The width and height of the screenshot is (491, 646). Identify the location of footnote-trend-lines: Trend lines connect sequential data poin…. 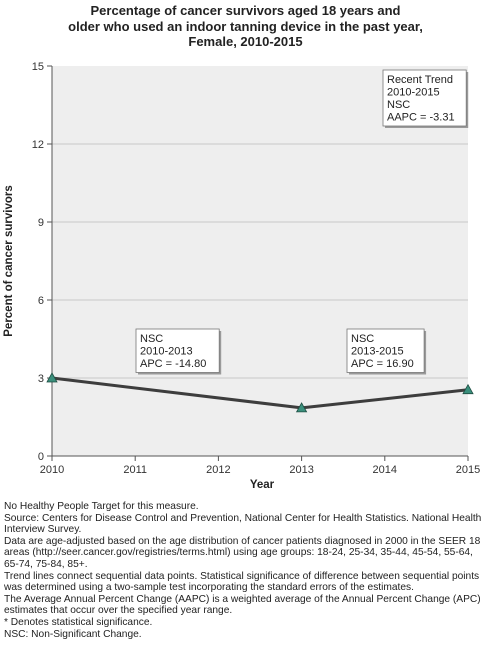
(242, 582).